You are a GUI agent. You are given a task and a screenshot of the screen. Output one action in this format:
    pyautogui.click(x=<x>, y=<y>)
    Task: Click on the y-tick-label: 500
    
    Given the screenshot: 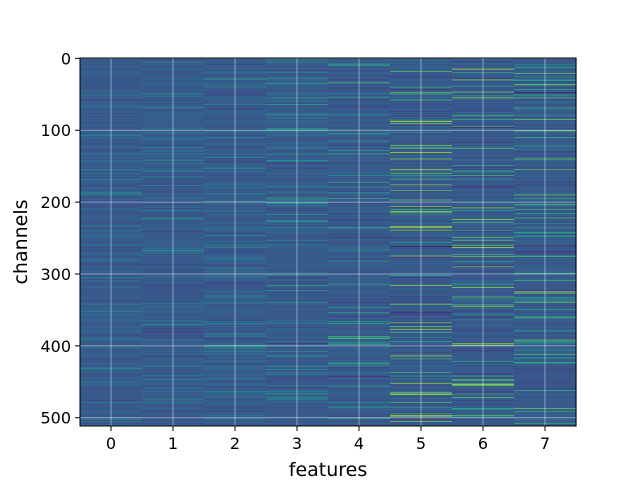 What is the action you would take?
    pyautogui.click(x=55, y=418)
    